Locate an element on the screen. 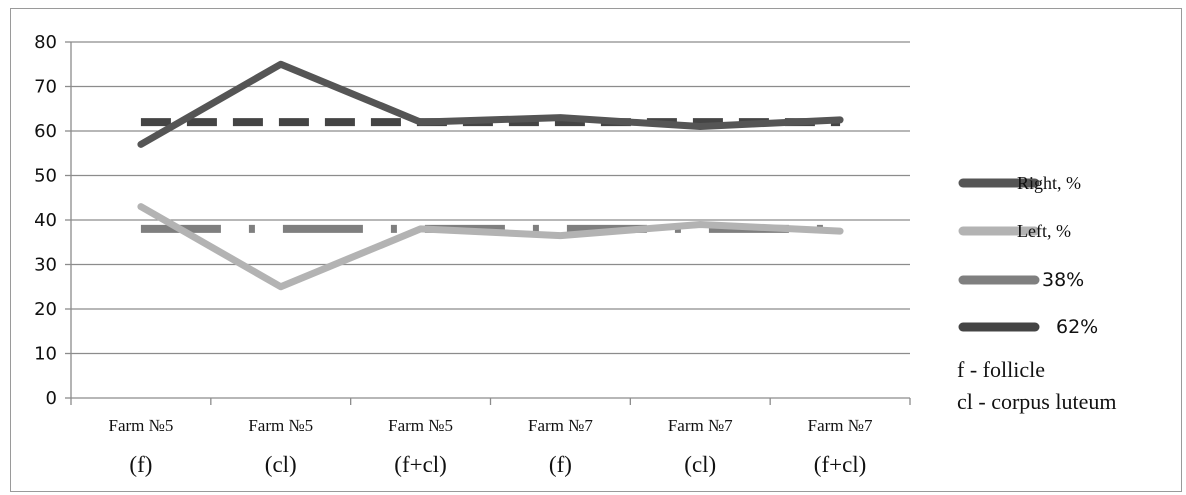 The height and width of the screenshot is (495, 1186). y-tick-label-0: 0 is located at coordinates (51, 398).